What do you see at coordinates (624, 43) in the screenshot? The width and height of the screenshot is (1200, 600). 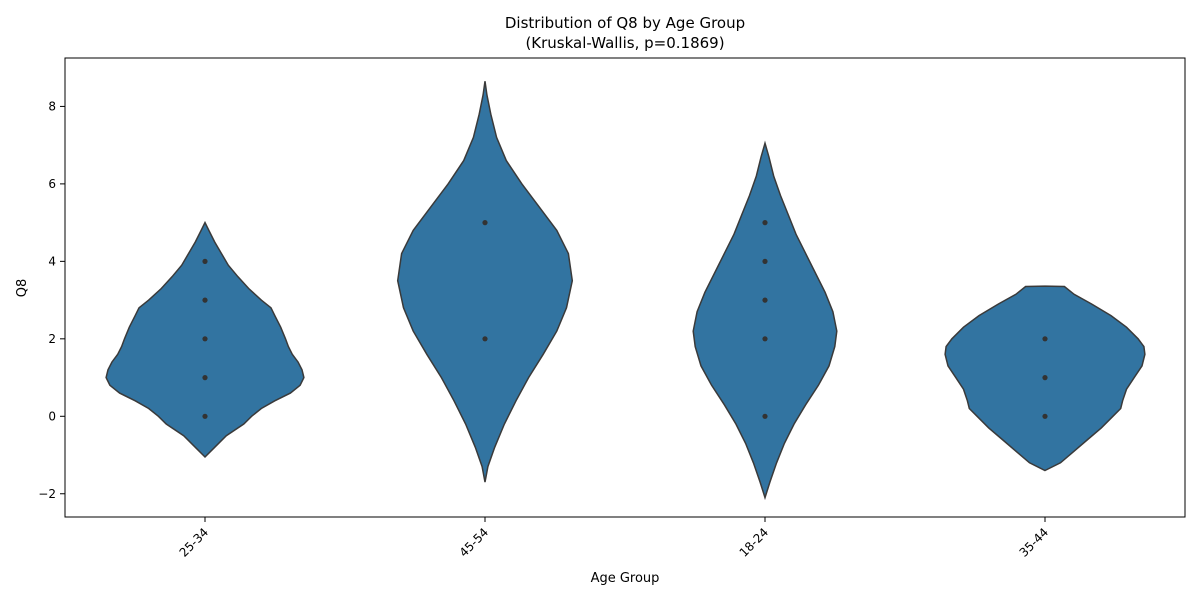 I see `chart-subtitle: (Kruskal-Wallis, p=0.1869)` at bounding box center [624, 43].